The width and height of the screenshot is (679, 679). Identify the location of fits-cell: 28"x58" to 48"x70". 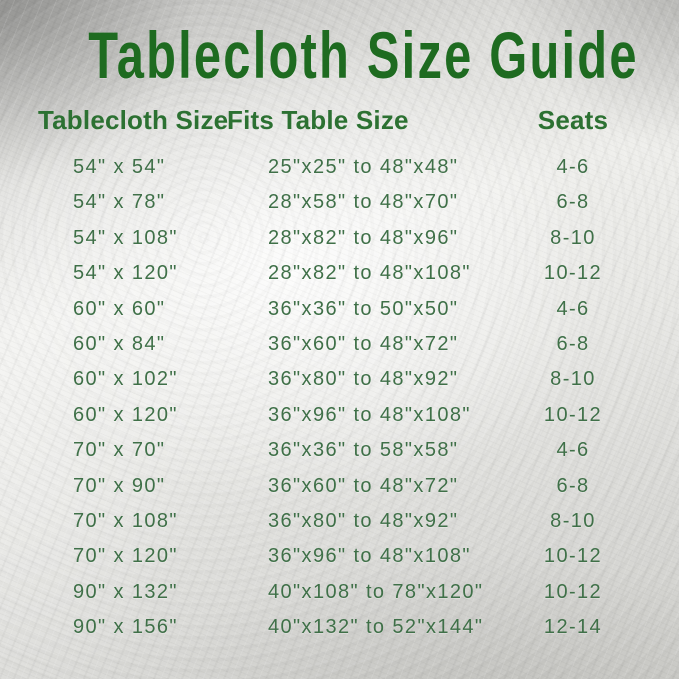
(363, 202).